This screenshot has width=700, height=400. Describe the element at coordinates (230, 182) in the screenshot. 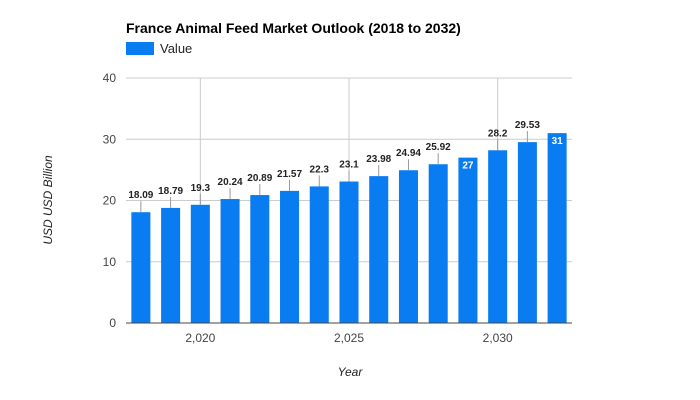

I see `data-label: 20.24` at that location.